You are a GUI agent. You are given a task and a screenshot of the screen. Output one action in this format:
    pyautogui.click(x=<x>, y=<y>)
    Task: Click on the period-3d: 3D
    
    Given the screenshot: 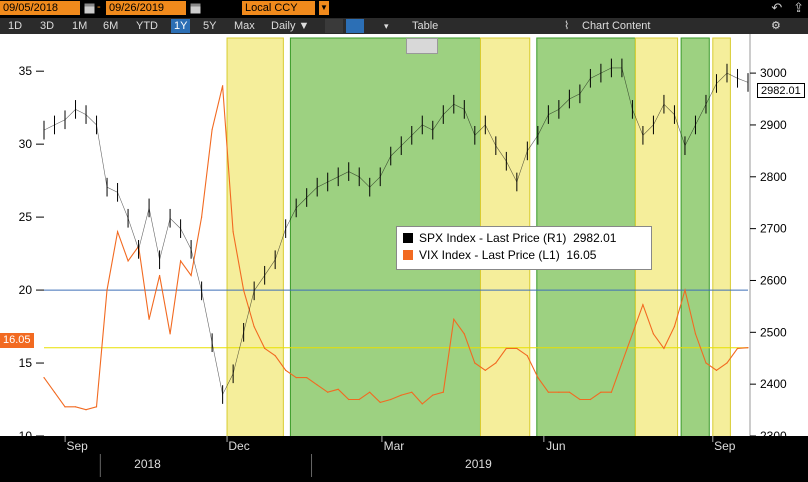 What is the action you would take?
    pyautogui.click(x=47, y=26)
    